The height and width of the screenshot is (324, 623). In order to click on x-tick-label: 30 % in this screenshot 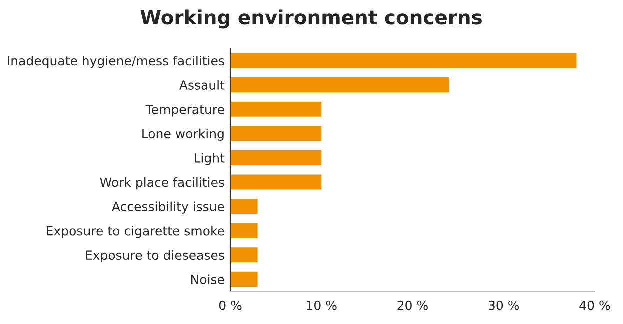, I will do `click(504, 305)`.